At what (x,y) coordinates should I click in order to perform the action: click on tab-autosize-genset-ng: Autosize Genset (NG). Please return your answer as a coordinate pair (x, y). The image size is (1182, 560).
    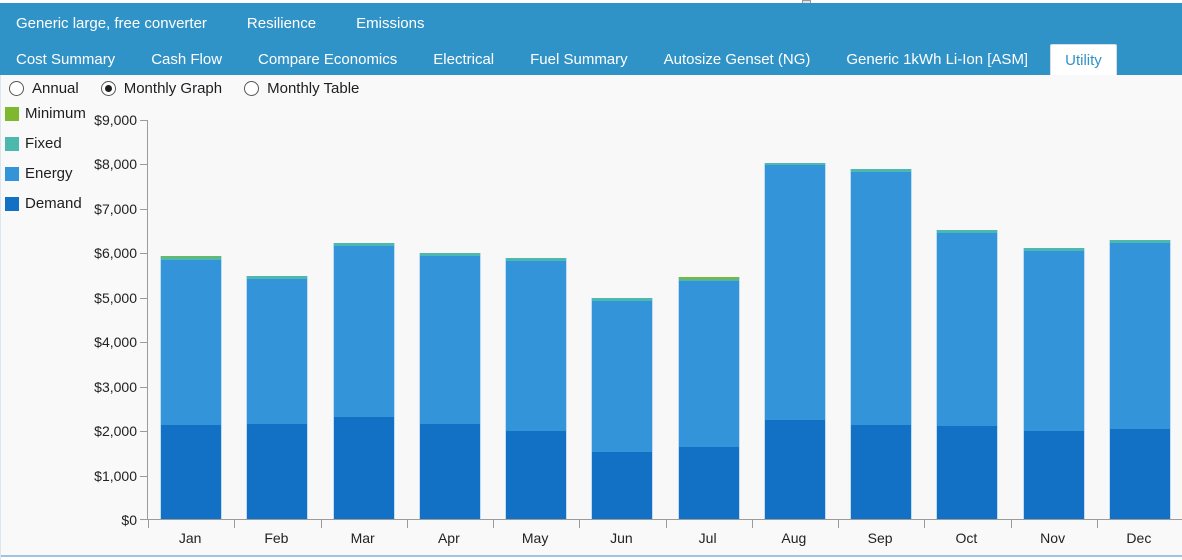
    Looking at the image, I should click on (737, 59).